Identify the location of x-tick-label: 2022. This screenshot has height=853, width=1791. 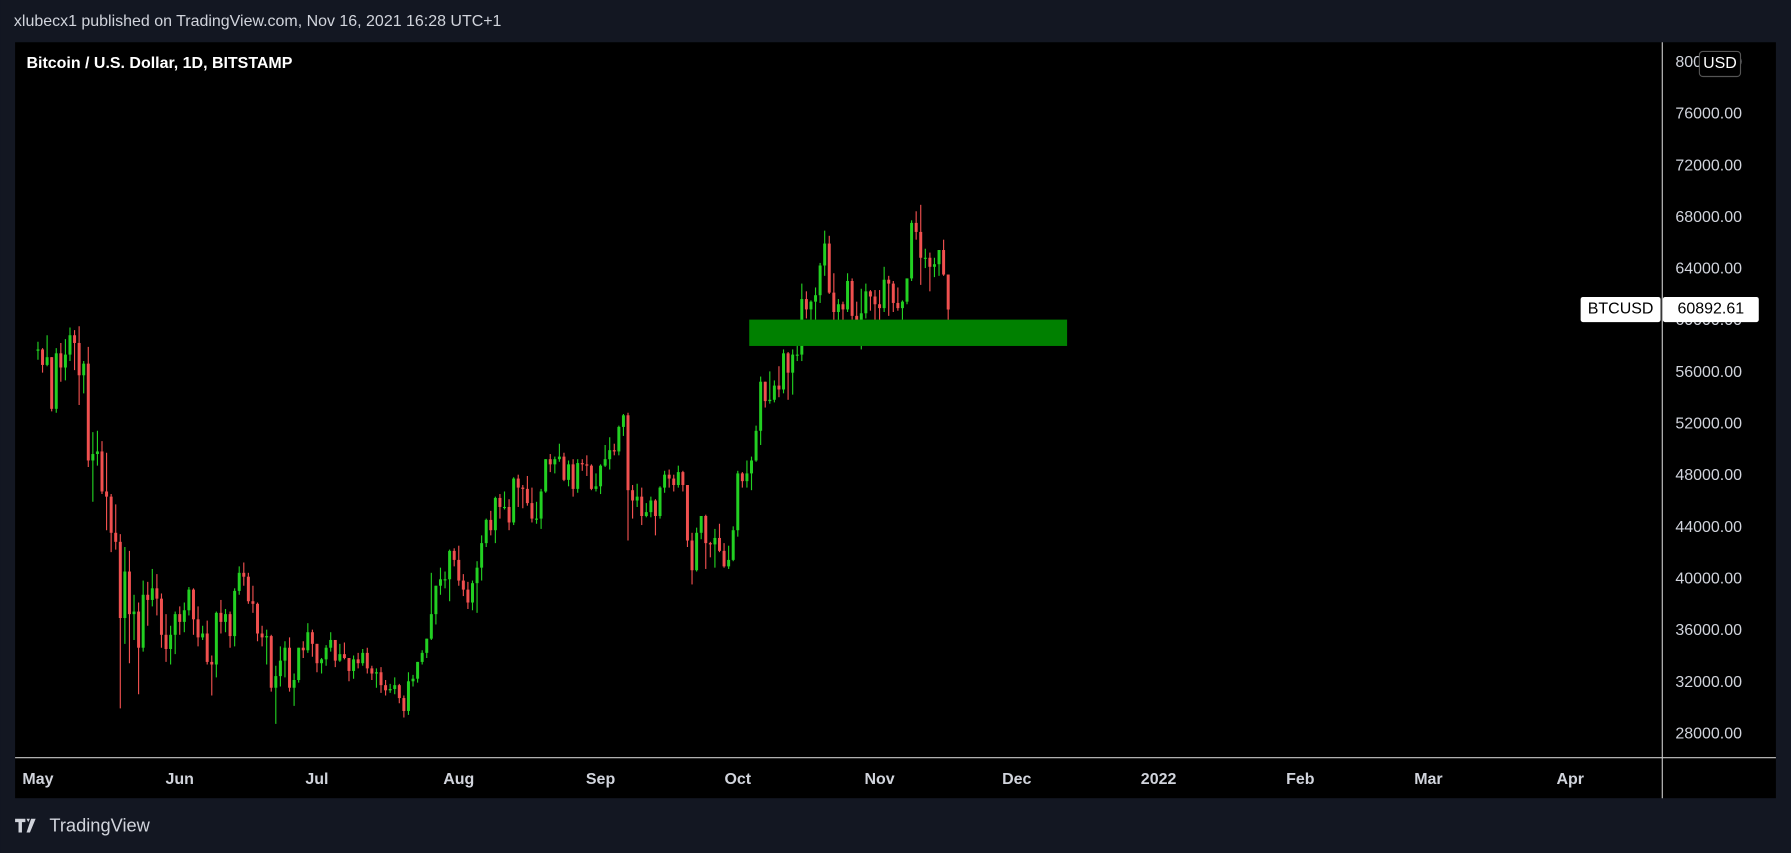
(1159, 779).